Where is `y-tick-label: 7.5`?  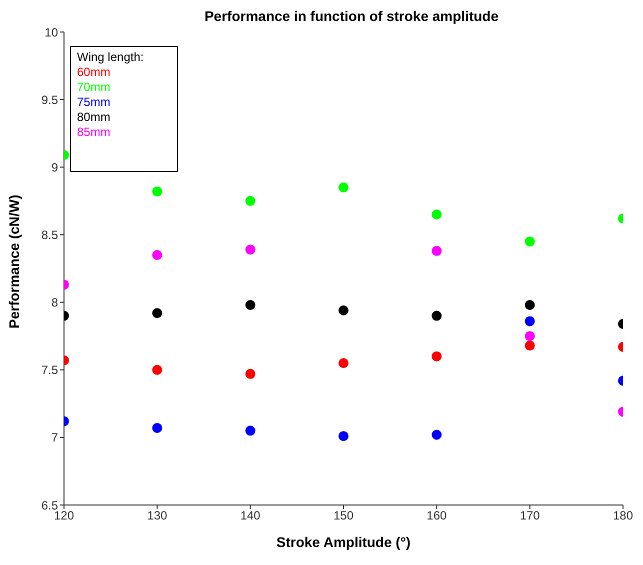
y-tick-label: 7.5 is located at coordinates (49, 370).